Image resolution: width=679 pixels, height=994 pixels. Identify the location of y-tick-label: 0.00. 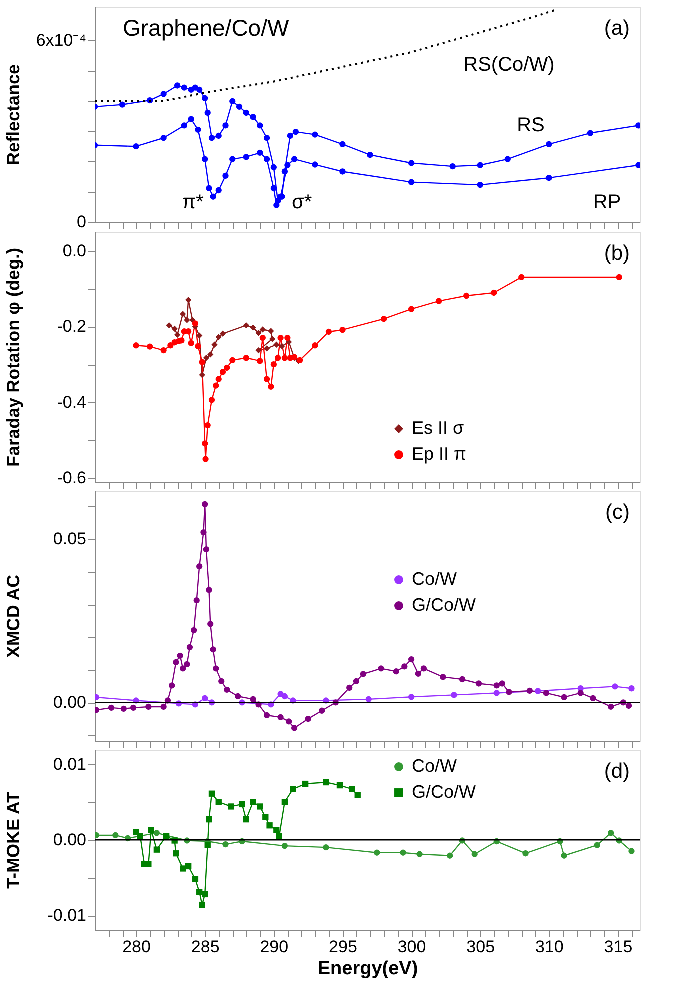
(69, 840).